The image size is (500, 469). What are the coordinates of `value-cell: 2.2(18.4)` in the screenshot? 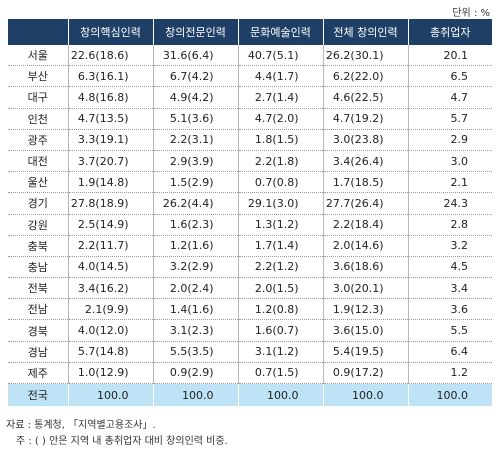 It's located at (365, 225).